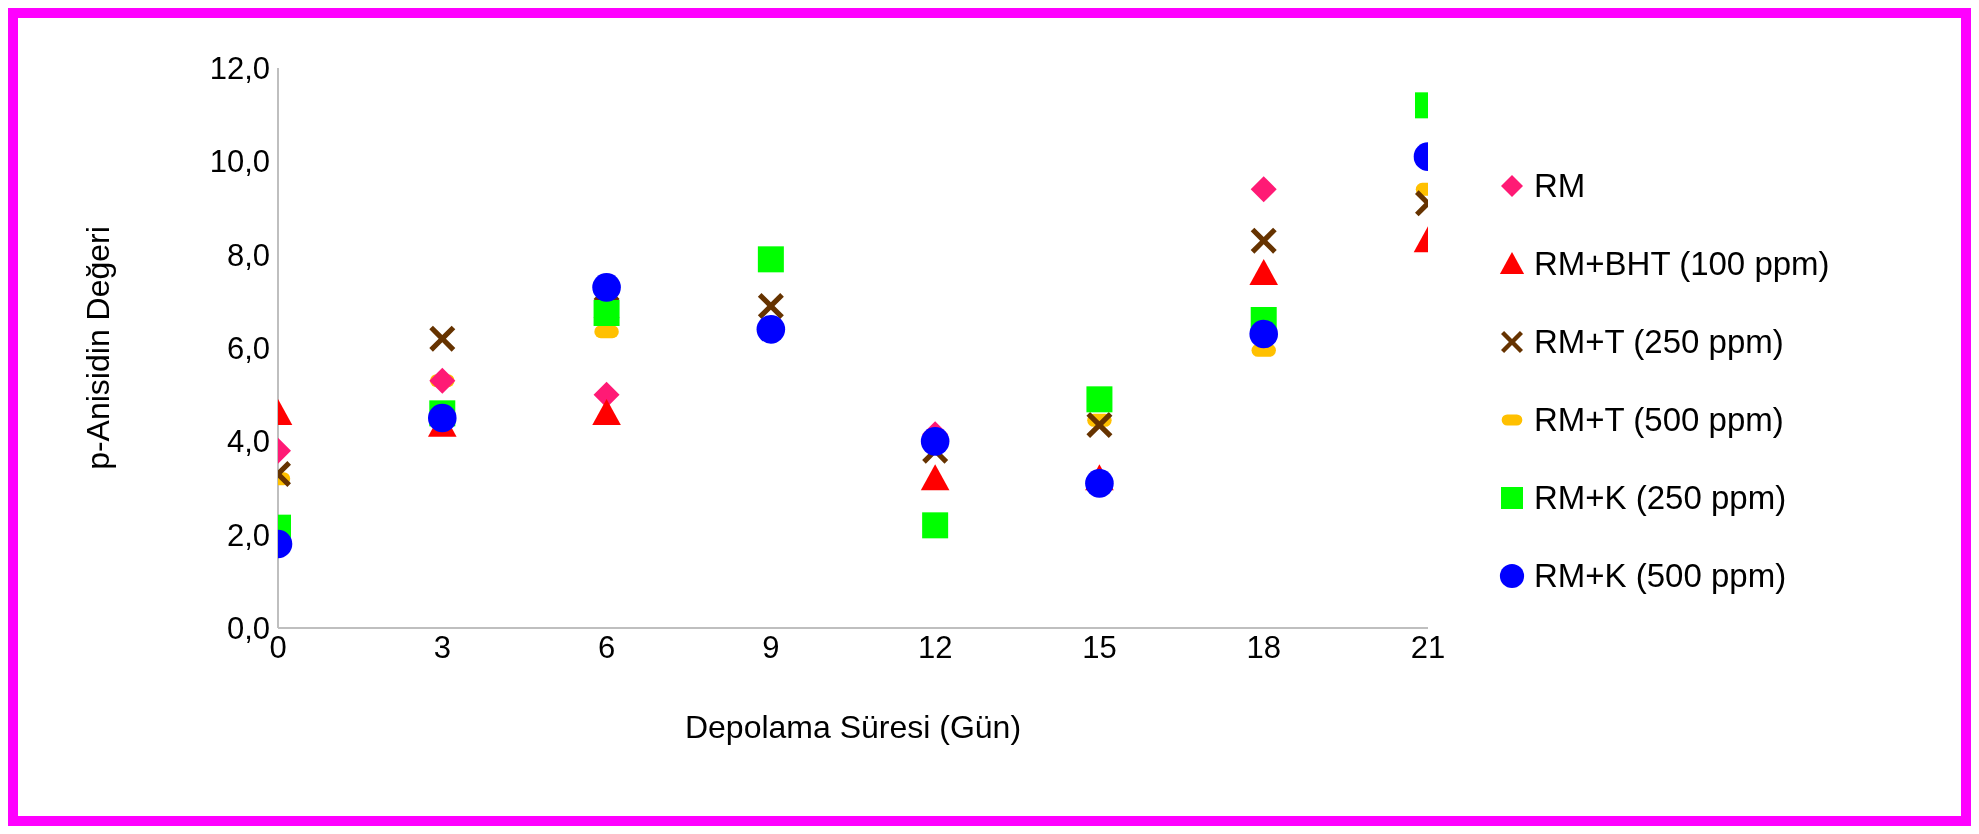 This screenshot has height=834, width=1979. I want to click on y-tick-label: 6,0, so click(248, 349).